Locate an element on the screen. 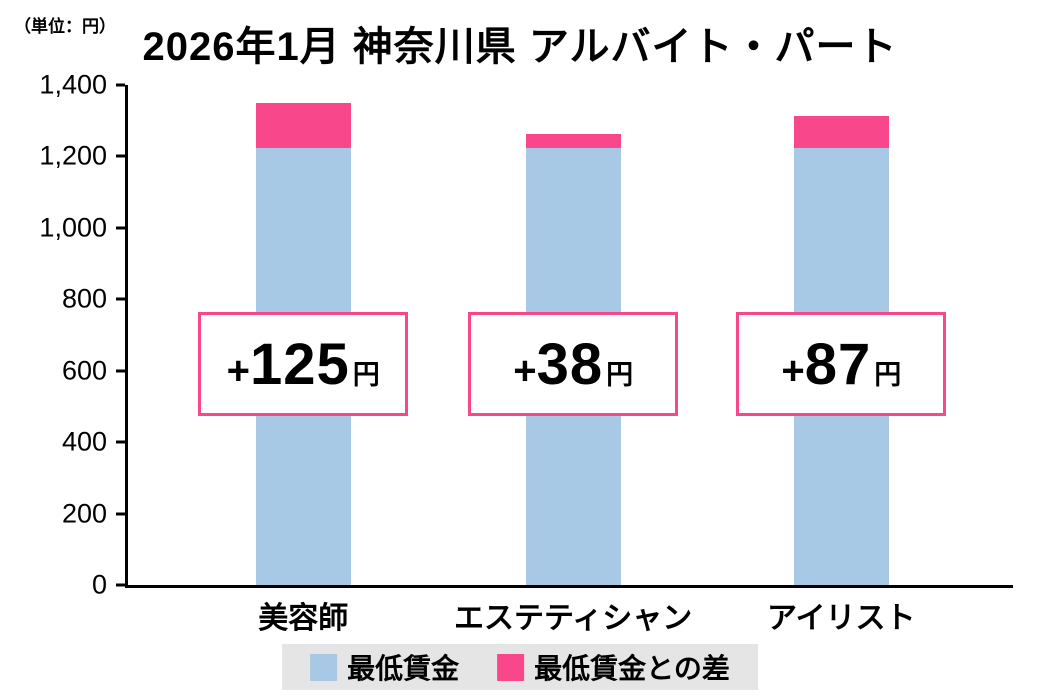 The height and width of the screenshot is (696, 1040). x-axis-category-label: エステティシャン is located at coordinates (573, 618).